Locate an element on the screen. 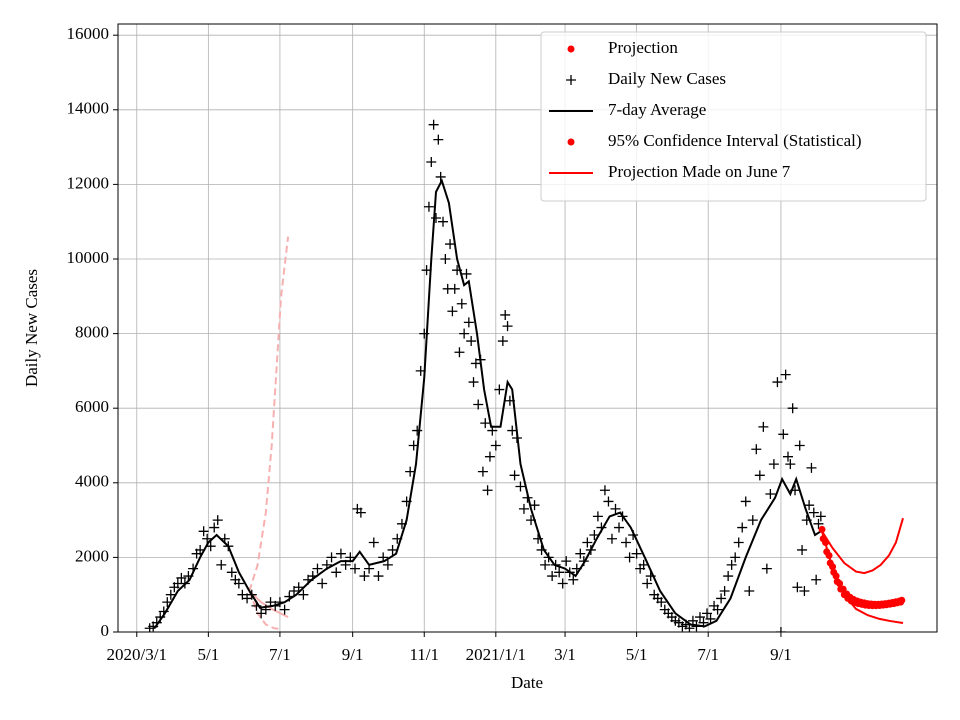 This screenshot has width=960, height=720. x-tick-label: 2020/3/1 is located at coordinates (137, 654).